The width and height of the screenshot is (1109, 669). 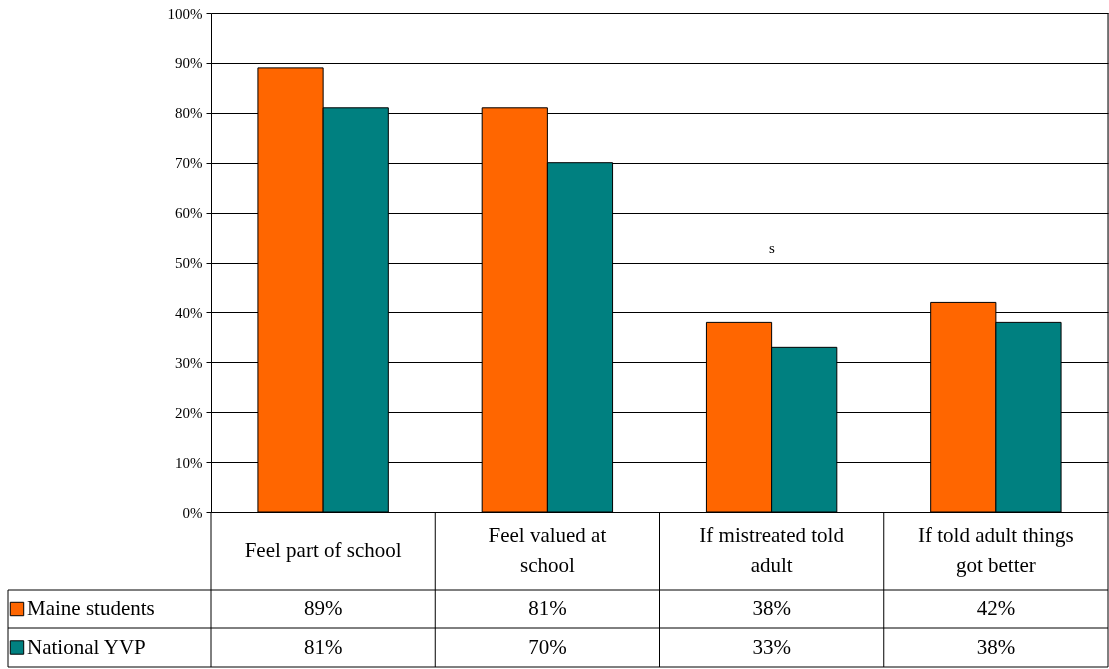 I want to click on x-tick-label: If told adult things got better, so click(x=996, y=550).